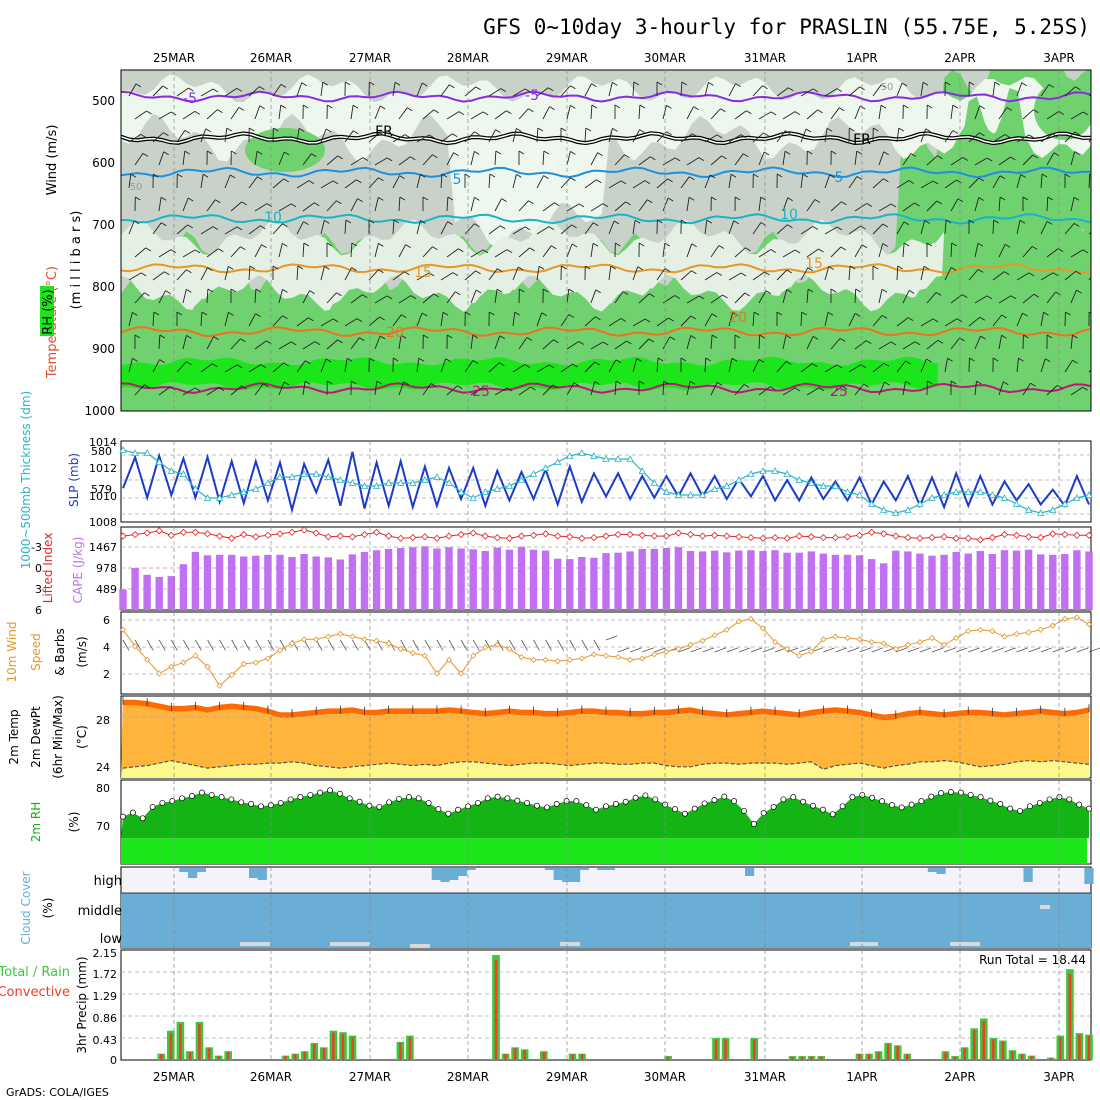  Describe the element at coordinates (384, 132) in the screenshot. I see `isotherm-label: FR` at that location.